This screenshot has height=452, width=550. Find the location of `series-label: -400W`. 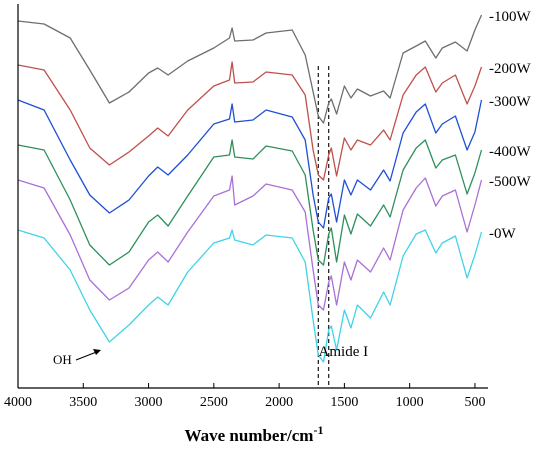

series-label: -400W is located at coordinates (510, 152).